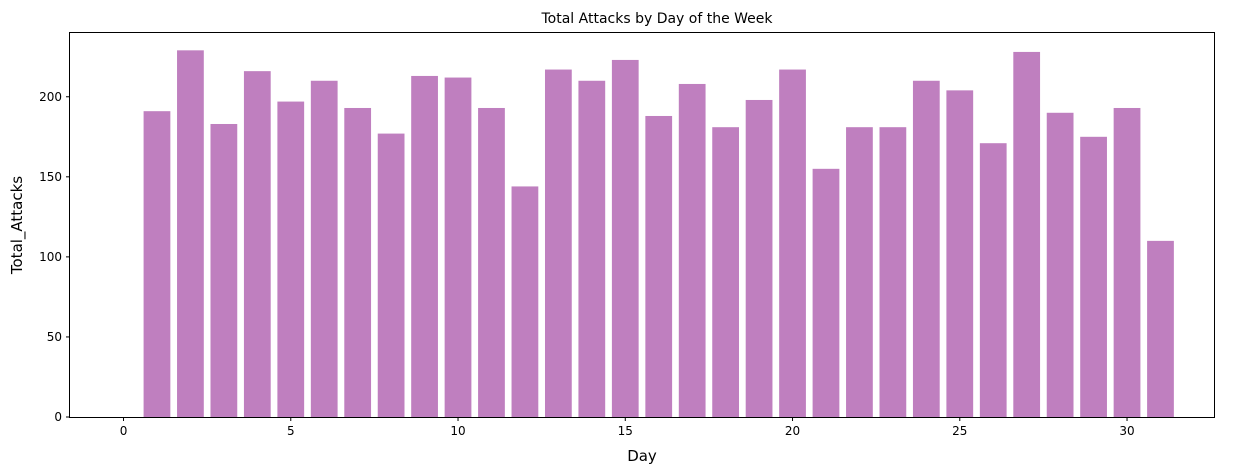  Describe the element at coordinates (124, 431) in the screenshot. I see `x-tick-label: 0` at that location.